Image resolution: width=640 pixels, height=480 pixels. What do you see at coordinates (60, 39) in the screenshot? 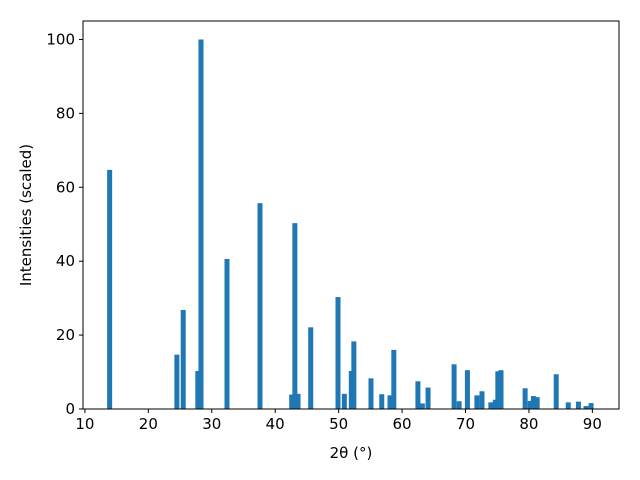
I see `y-tick-label: 100` at bounding box center [60, 39].